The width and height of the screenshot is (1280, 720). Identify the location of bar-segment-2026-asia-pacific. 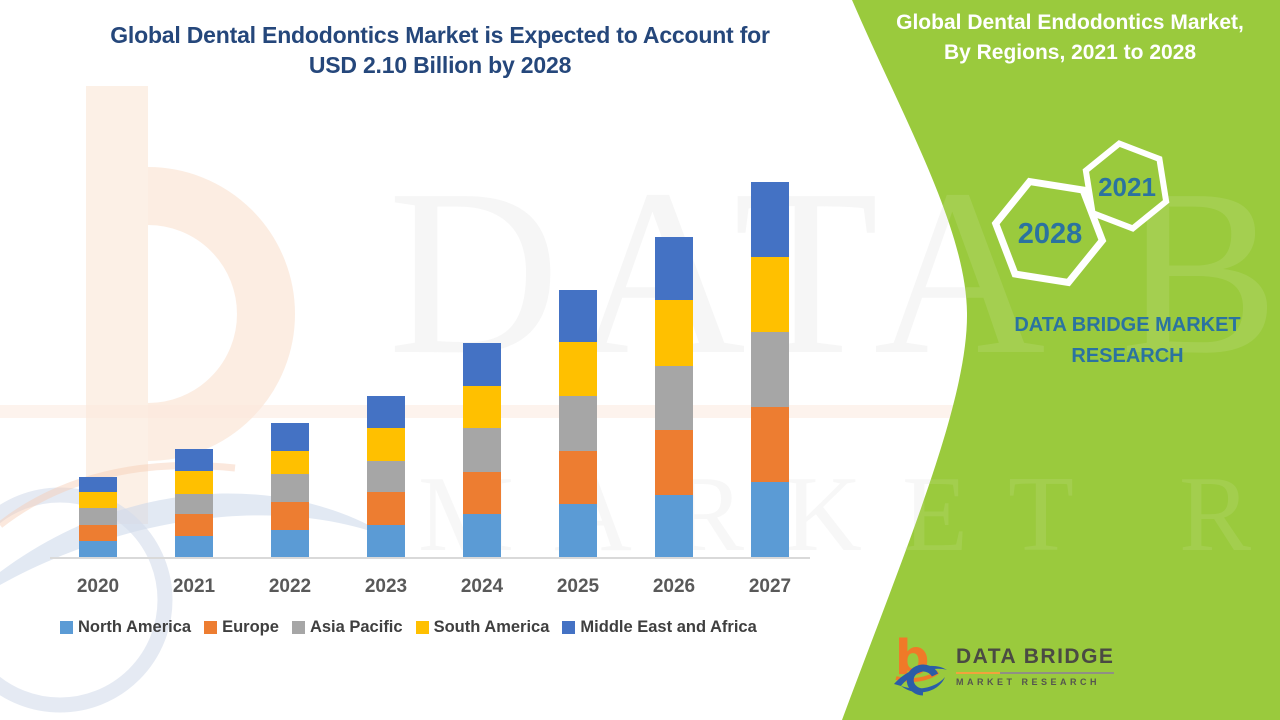
(674, 398).